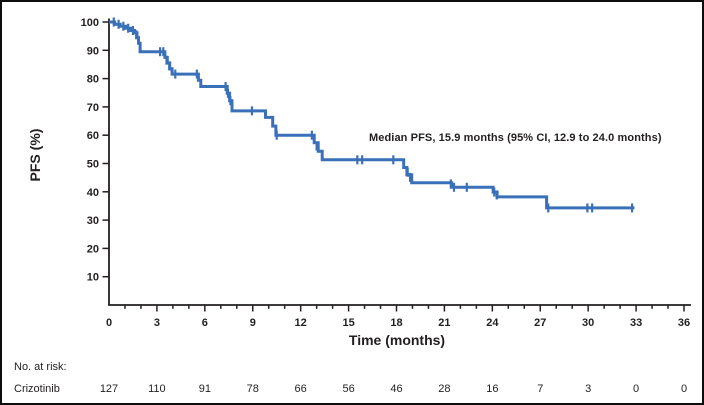 This screenshot has height=405, width=704. What do you see at coordinates (93, 193) in the screenshot?
I see `y-tick-label: 40` at bounding box center [93, 193].